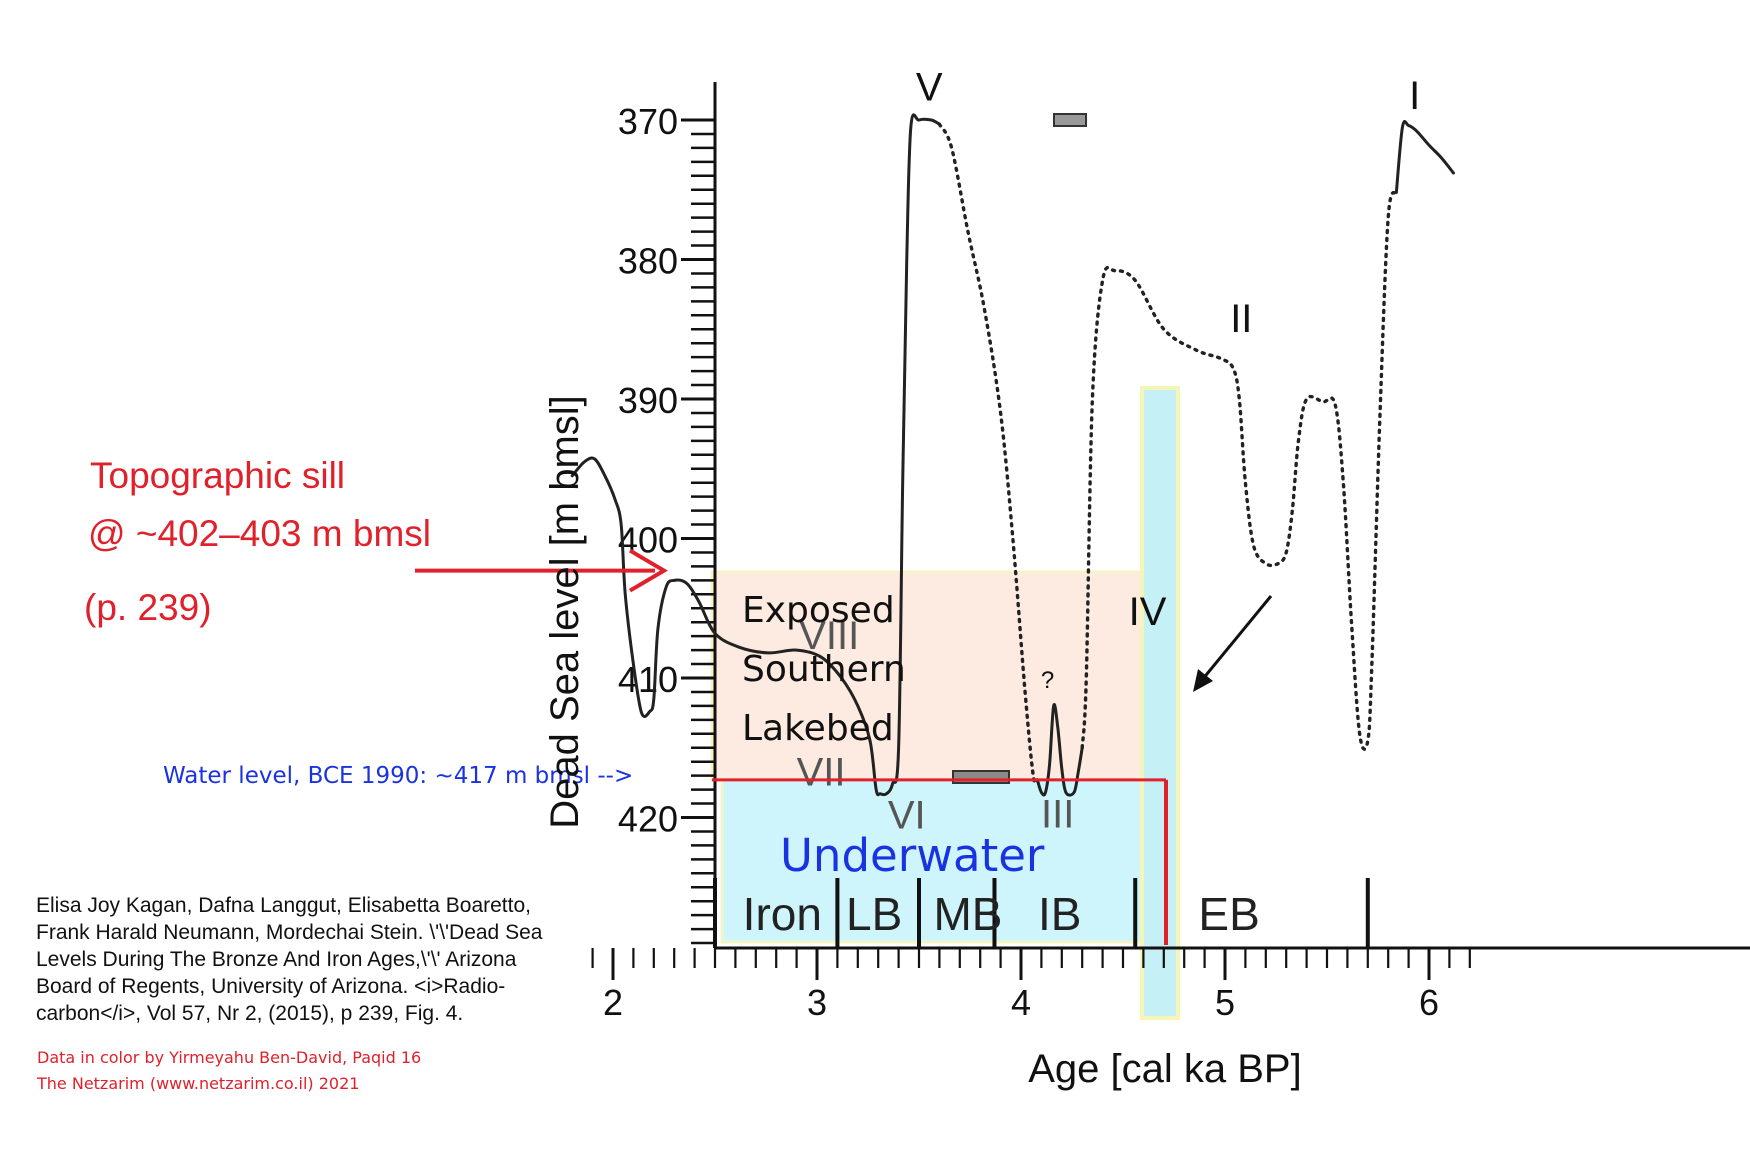 This screenshot has height=1150, width=1750. What do you see at coordinates (1160, 703) in the screenshot?
I see `highlight-4ka-band` at bounding box center [1160, 703].